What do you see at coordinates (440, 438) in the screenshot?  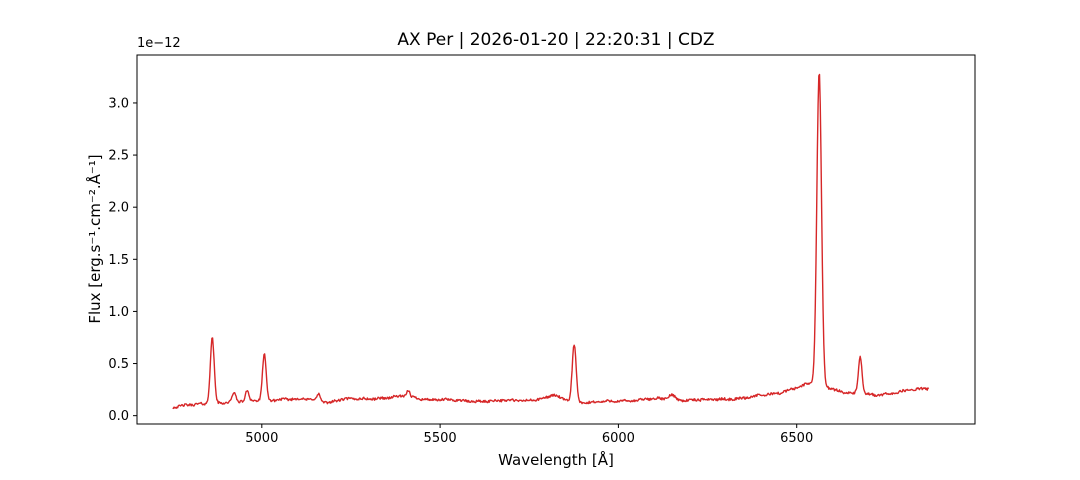 I see `x-tick-label: 5500` at bounding box center [440, 438].